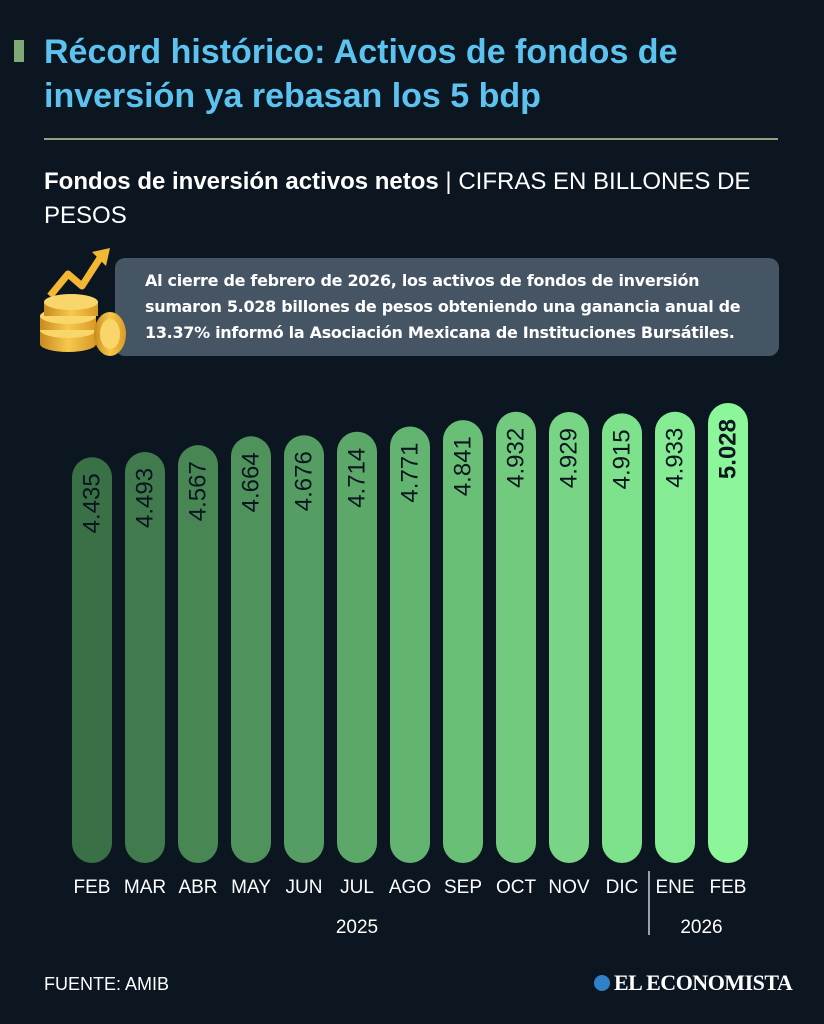 This screenshot has height=1024, width=824. What do you see at coordinates (703, 982) in the screenshot?
I see `logo-text: EL ECONOMISTA` at bounding box center [703, 982].